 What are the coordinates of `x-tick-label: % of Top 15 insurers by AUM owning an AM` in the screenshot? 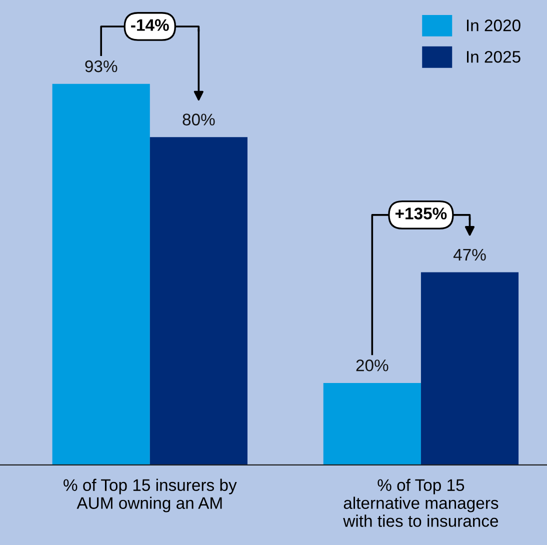 It's located at (150, 495).